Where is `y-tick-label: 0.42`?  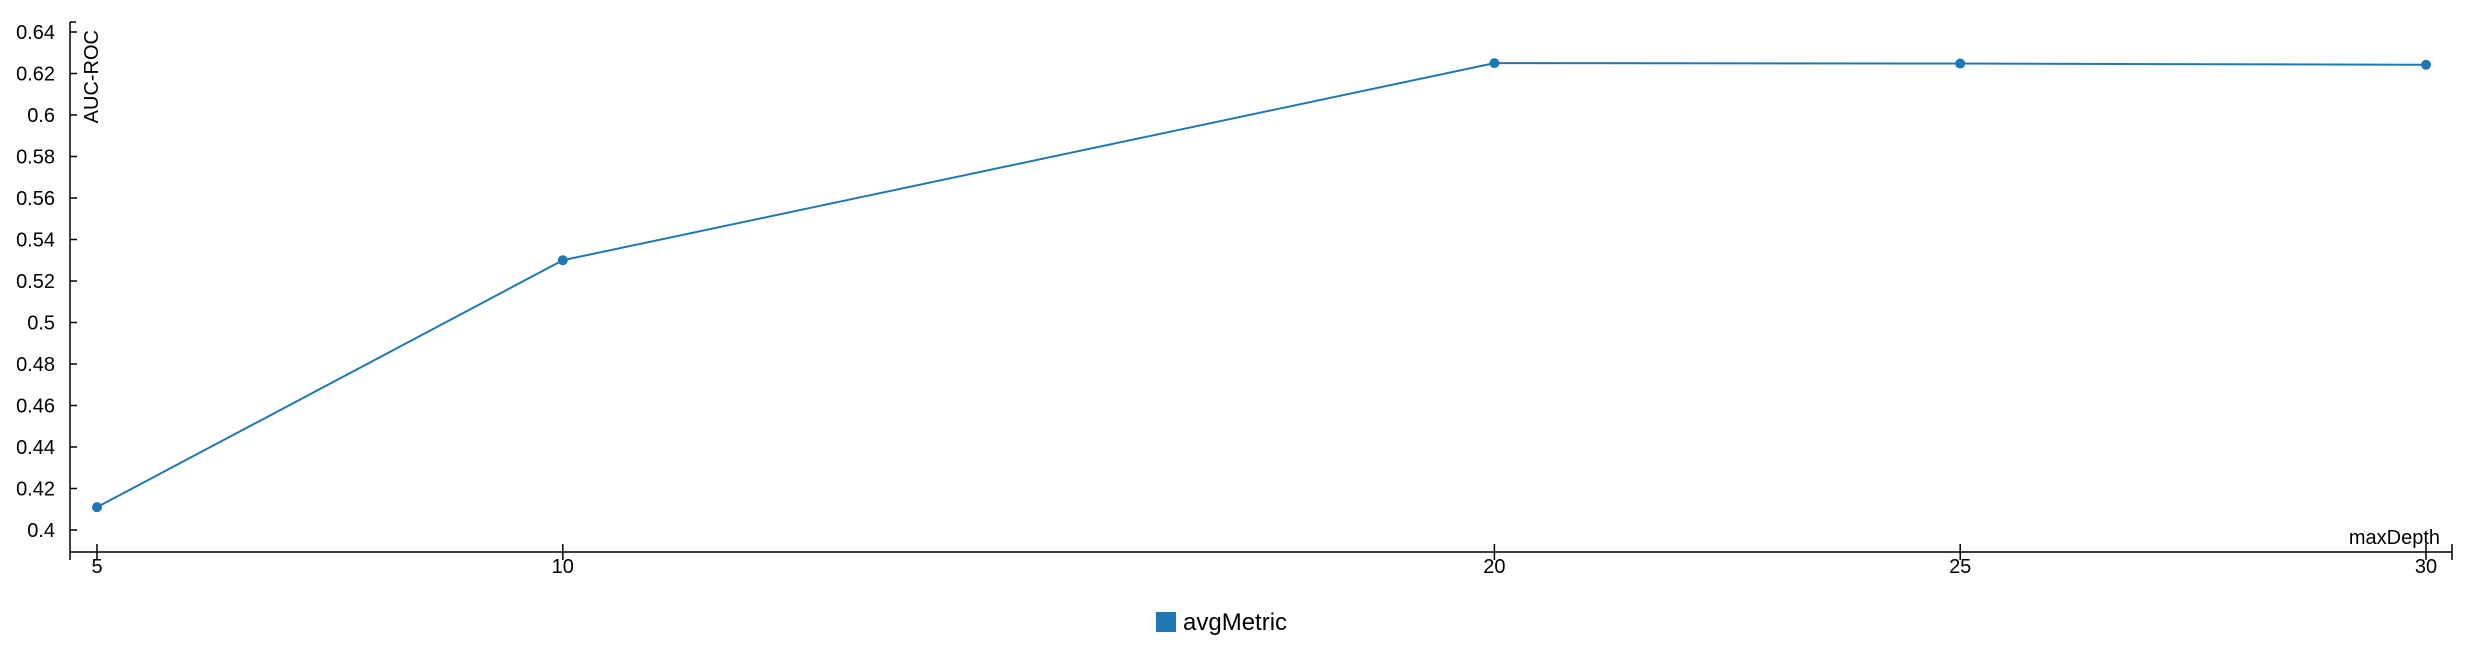 y-tick-label: 0.42 is located at coordinates (35, 490).